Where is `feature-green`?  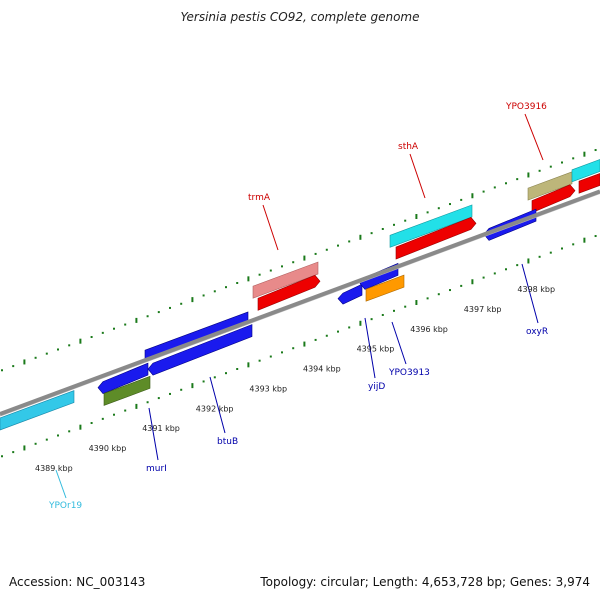
feature-green is located at coordinates (127, 390).